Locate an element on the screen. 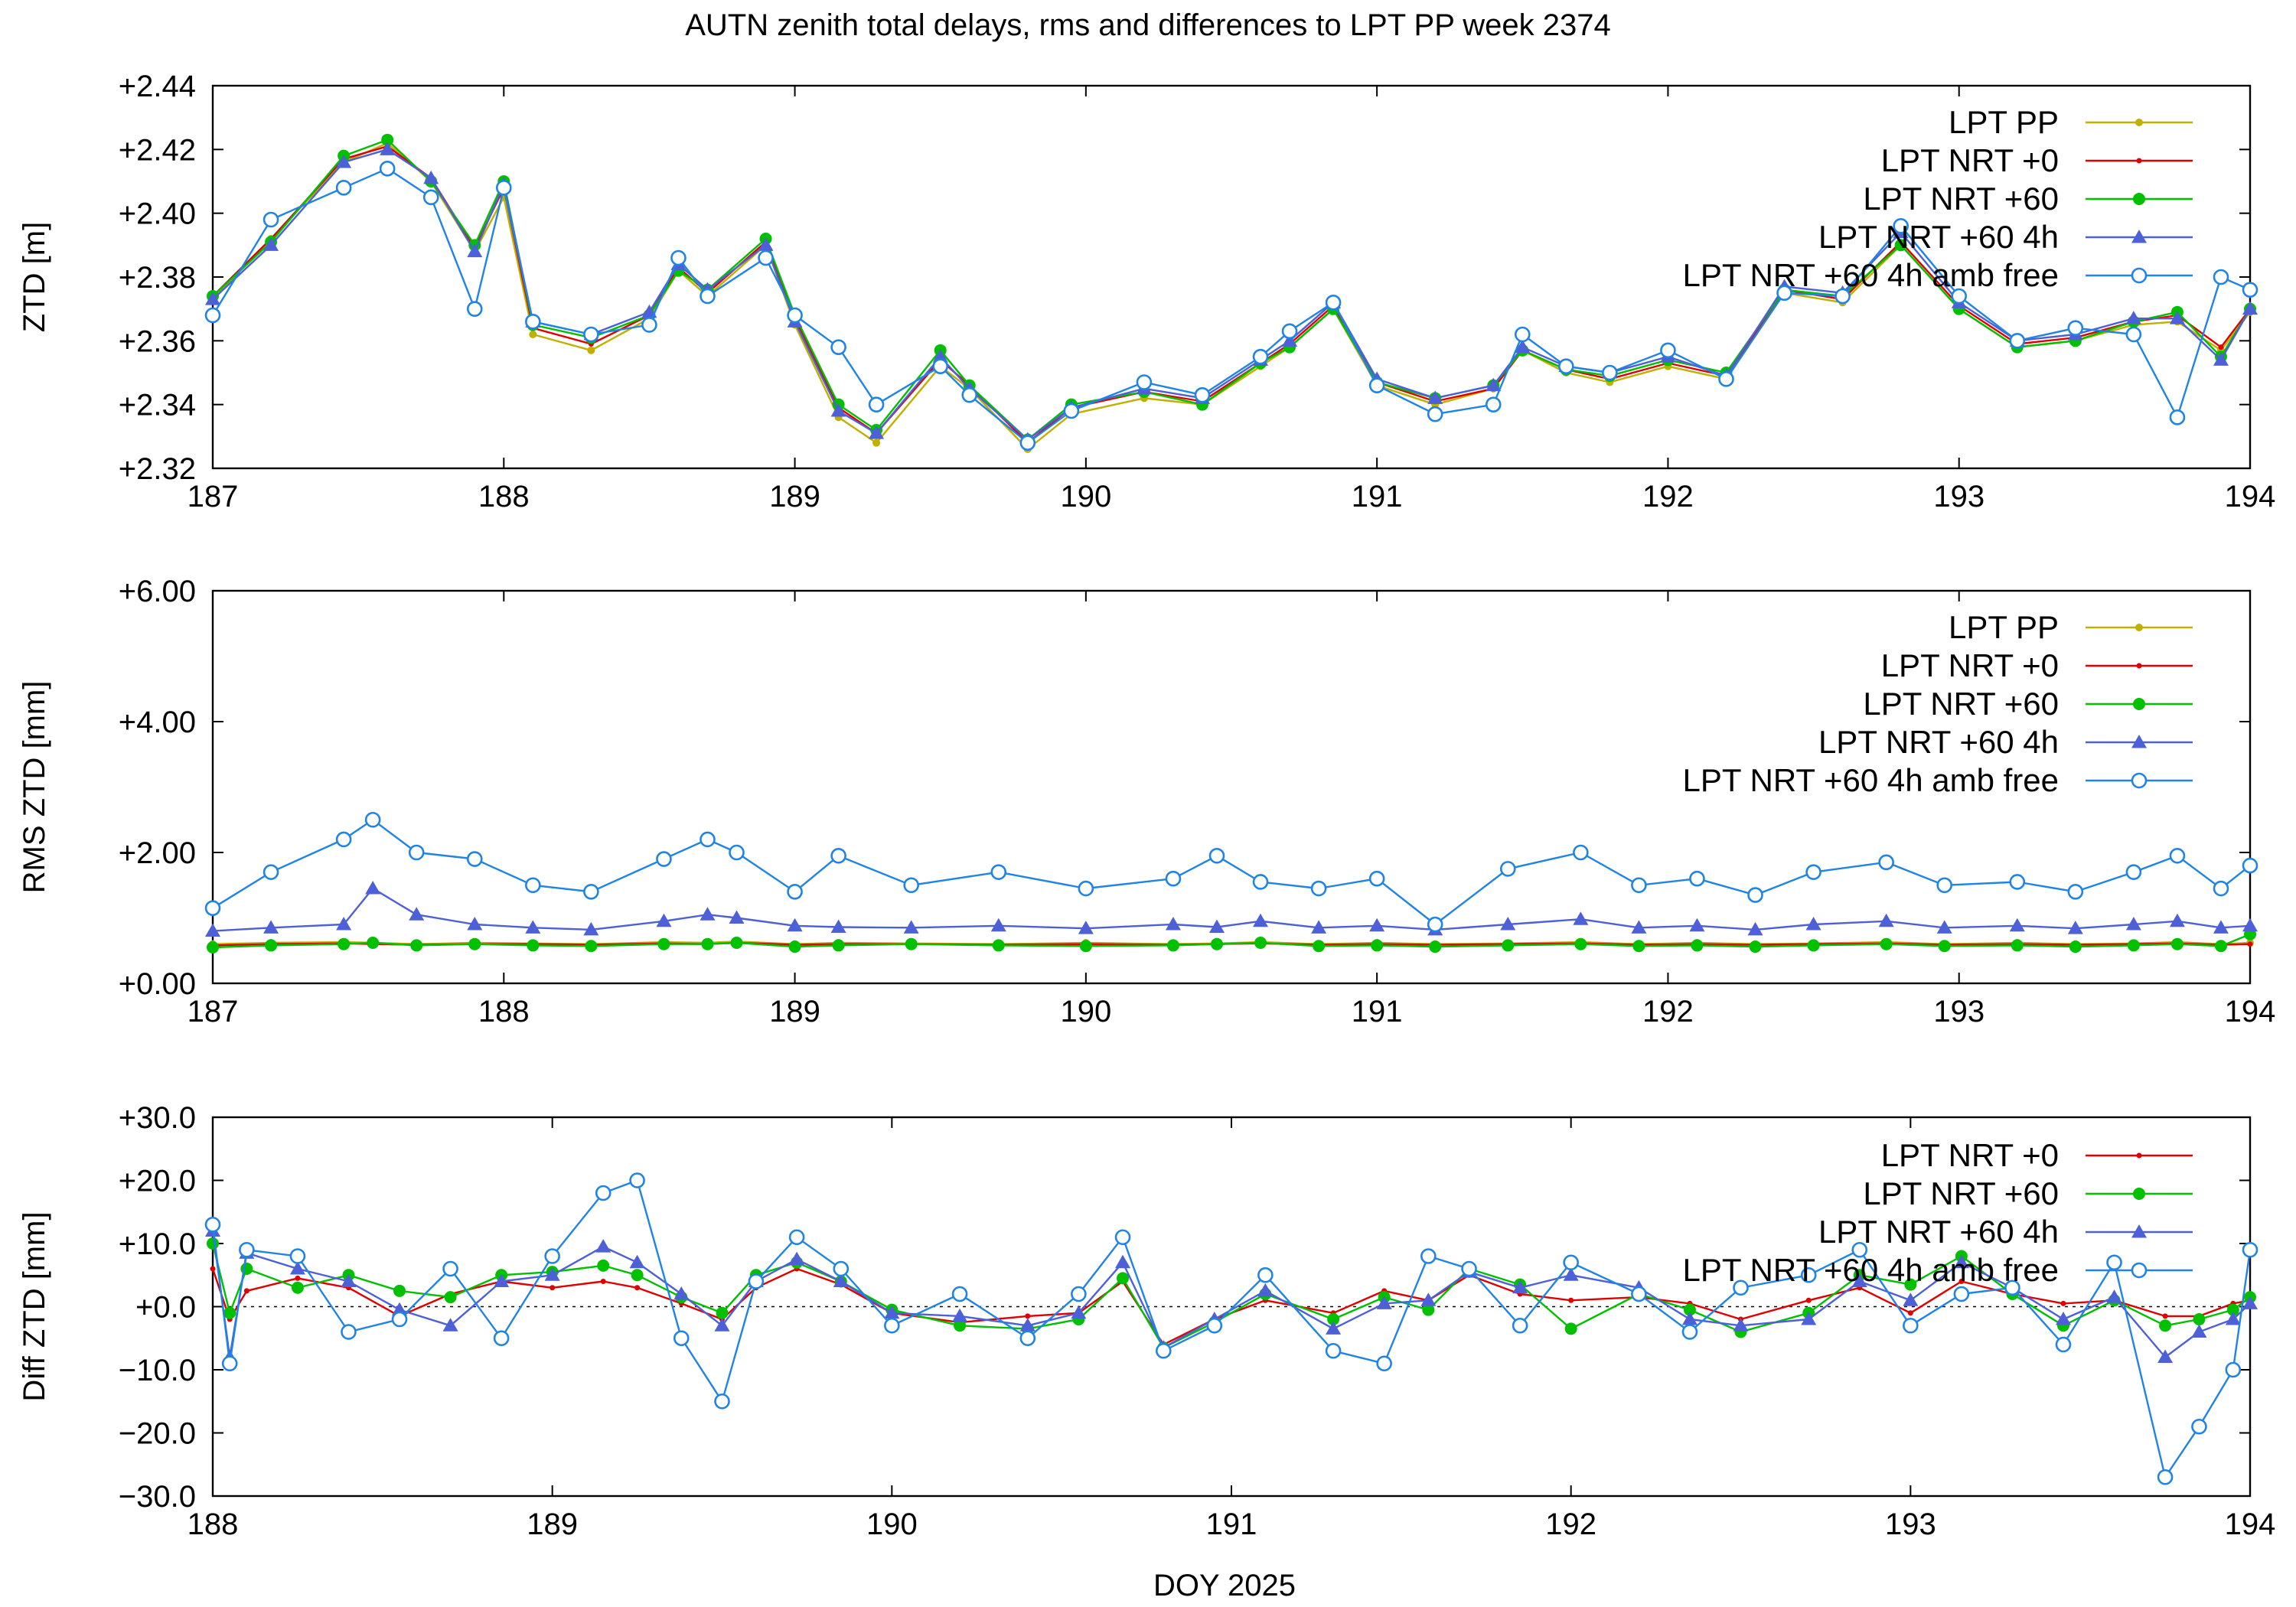 The height and width of the screenshot is (1607, 2296). y-tick-label: −30.0 is located at coordinates (157, 1497).